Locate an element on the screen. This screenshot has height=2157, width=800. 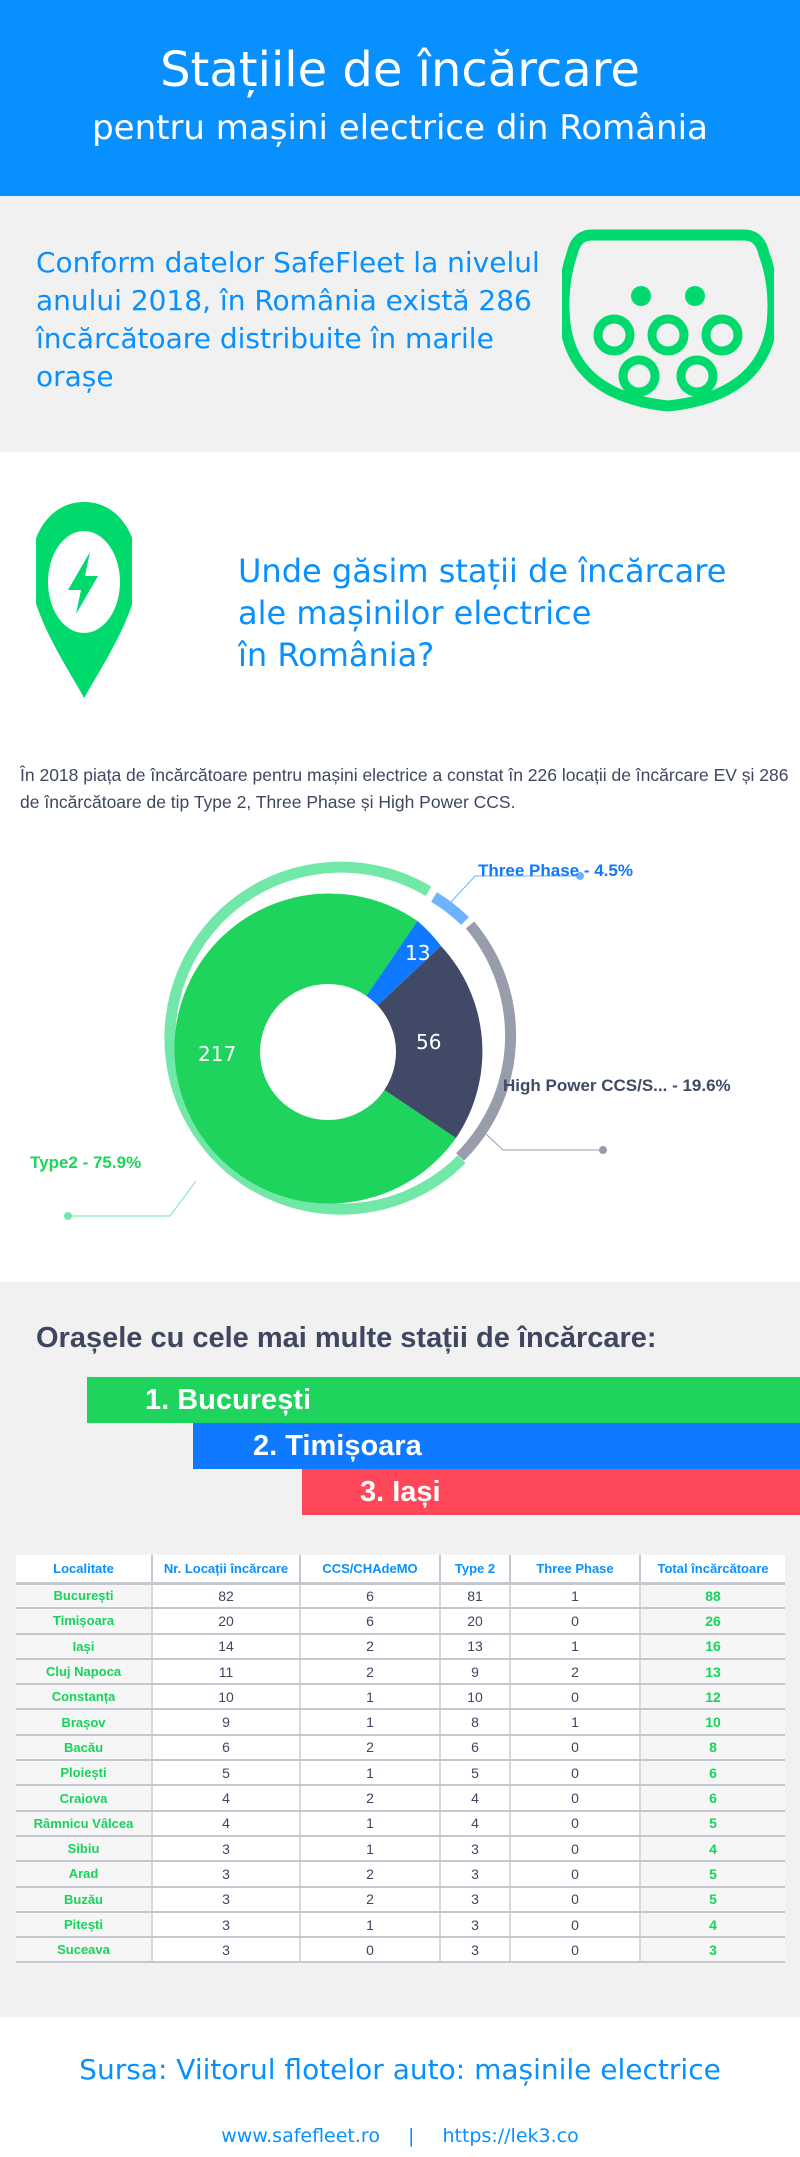
donut-chart is located at coordinates (335, 1040).